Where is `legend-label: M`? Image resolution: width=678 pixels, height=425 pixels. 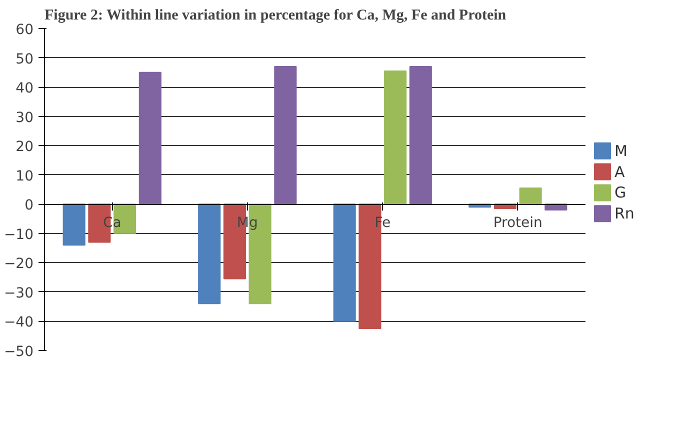
legend-label: M is located at coordinates (621, 151).